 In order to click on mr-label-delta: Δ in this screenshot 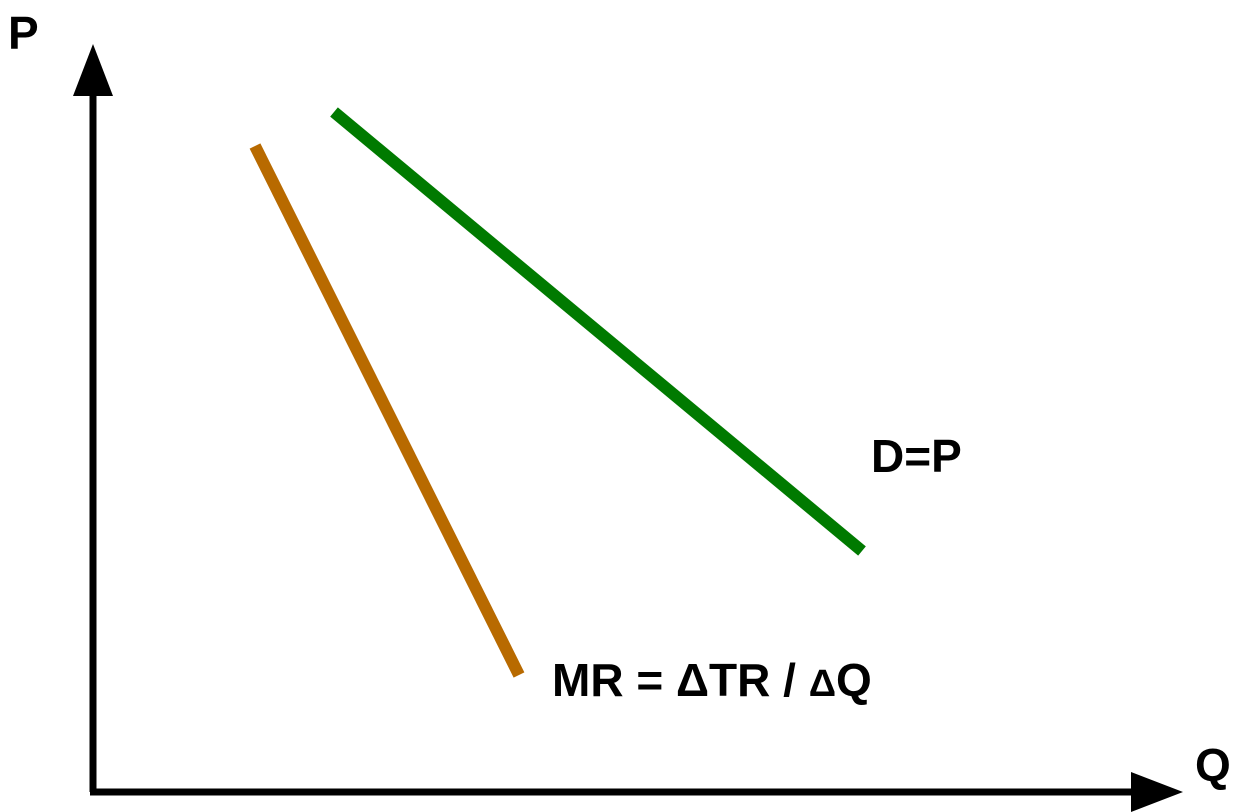, I will do `click(822, 684)`.